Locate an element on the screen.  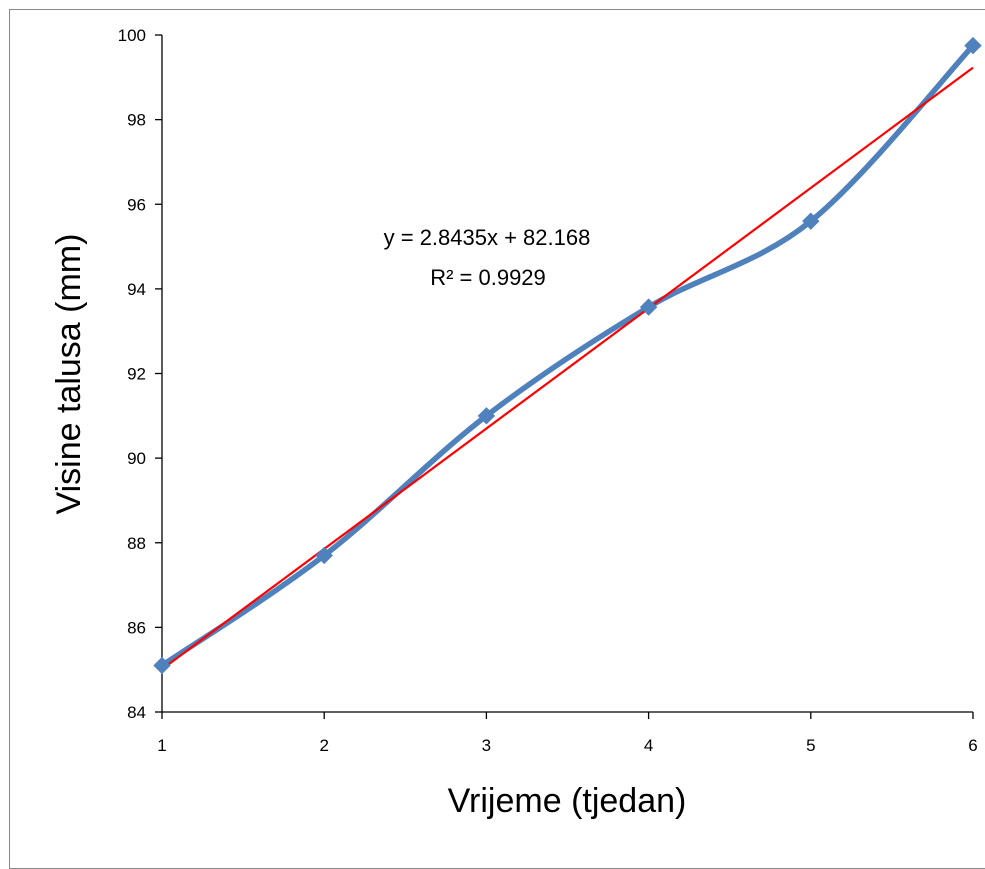
y-tick-label: 90 is located at coordinates (136, 458).